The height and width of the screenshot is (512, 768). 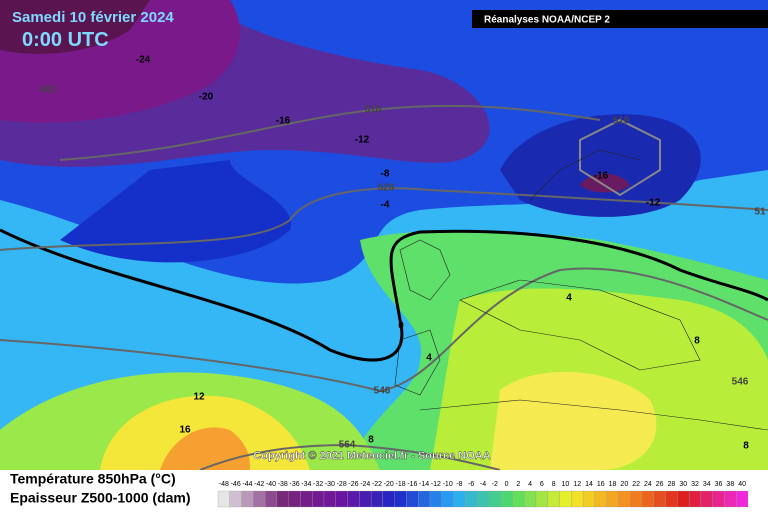 What do you see at coordinates (48, 90) in the screenshot?
I see `thickness-label: 492` at bounding box center [48, 90].